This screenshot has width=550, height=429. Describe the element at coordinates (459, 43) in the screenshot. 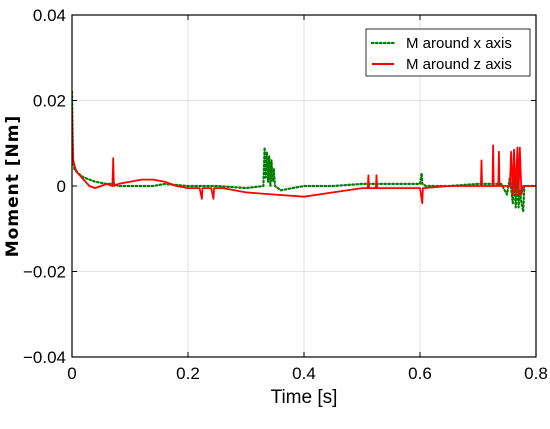

I see `legend-label-x-axis: M around x axis` at that location.